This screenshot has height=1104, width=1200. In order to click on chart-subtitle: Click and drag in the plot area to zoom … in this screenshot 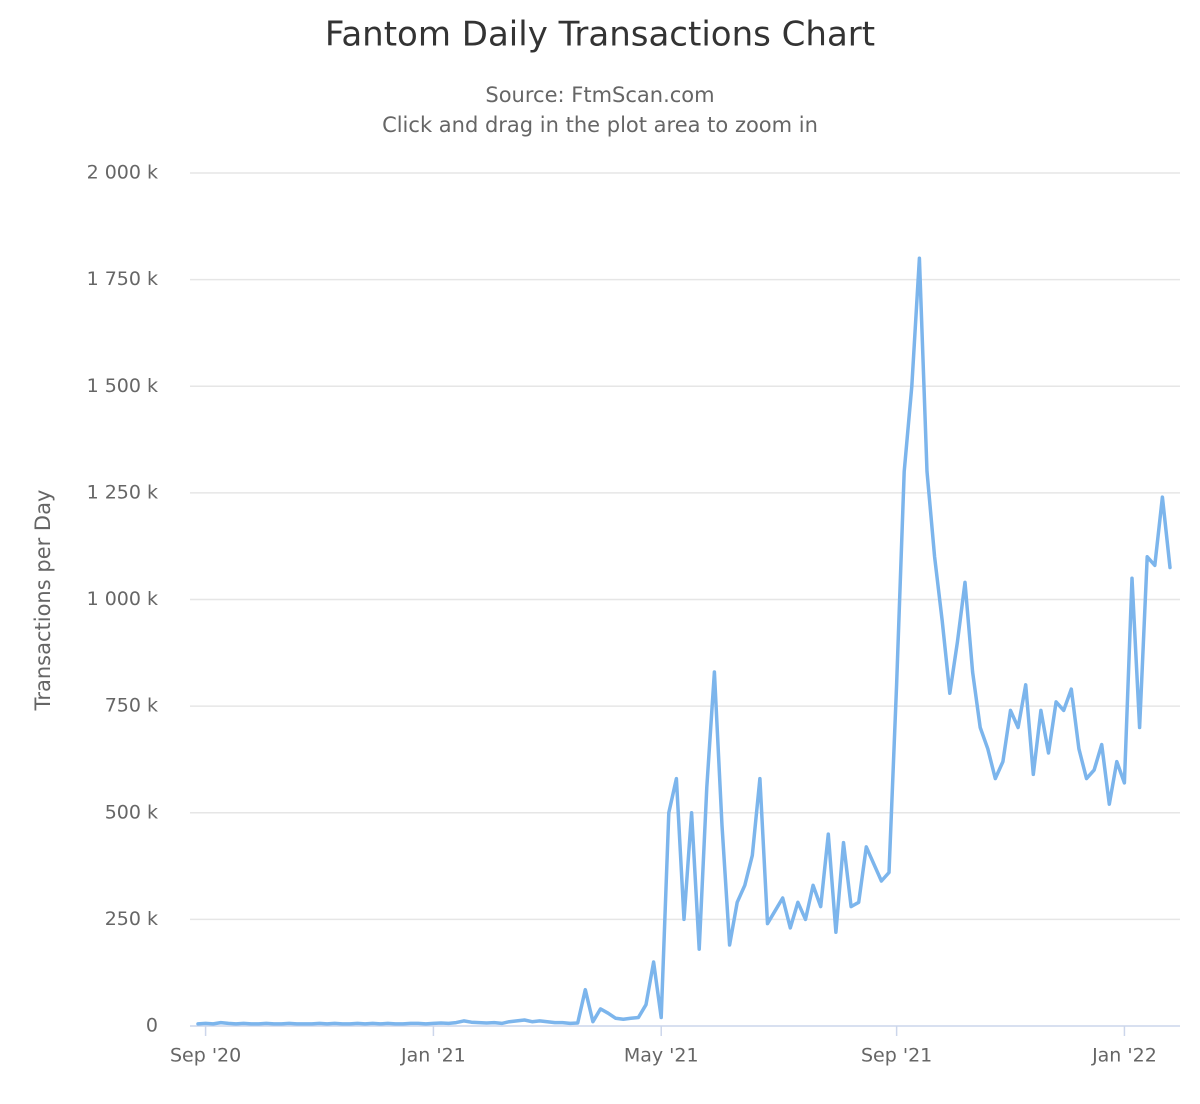, I will do `click(600, 125)`.